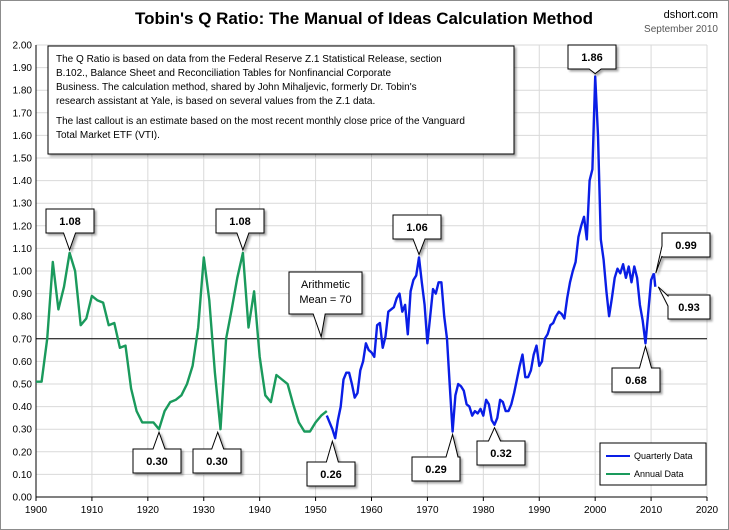 The image size is (729, 530). I want to click on value-callout-label: 0.26, so click(330, 475).